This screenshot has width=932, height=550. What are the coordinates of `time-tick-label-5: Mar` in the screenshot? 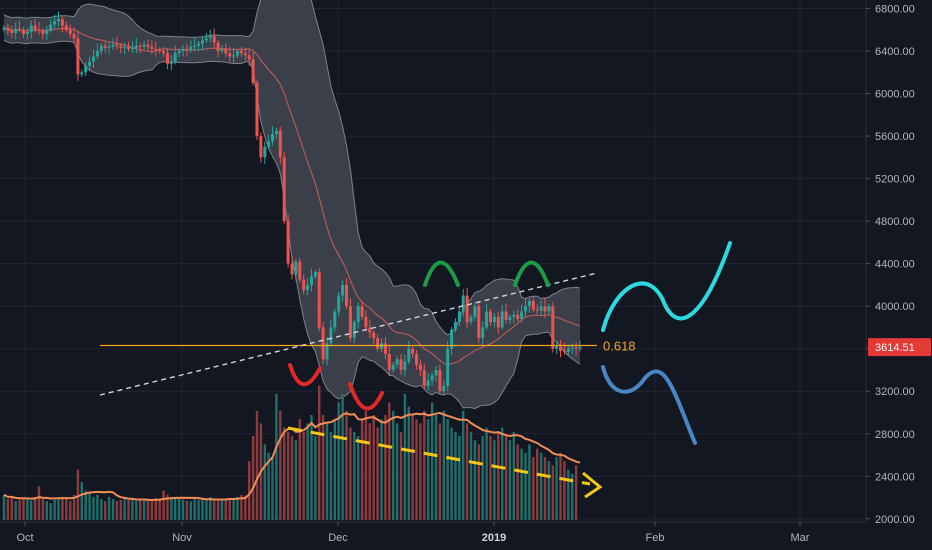 It's located at (800, 538).